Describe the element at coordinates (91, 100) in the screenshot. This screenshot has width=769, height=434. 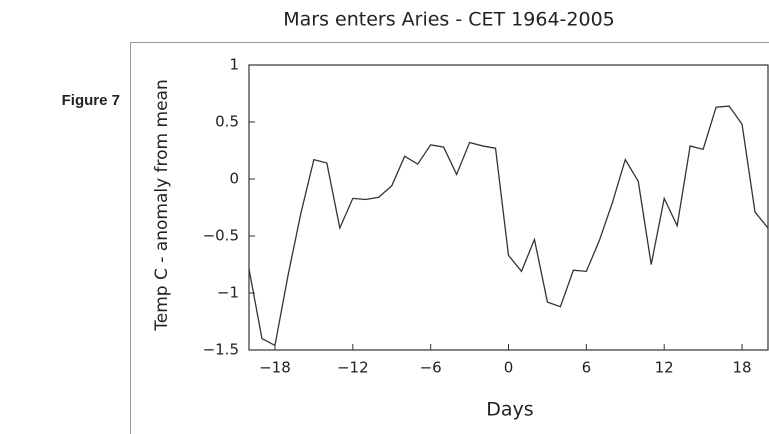
I see `figure-label: Figure 7` at that location.